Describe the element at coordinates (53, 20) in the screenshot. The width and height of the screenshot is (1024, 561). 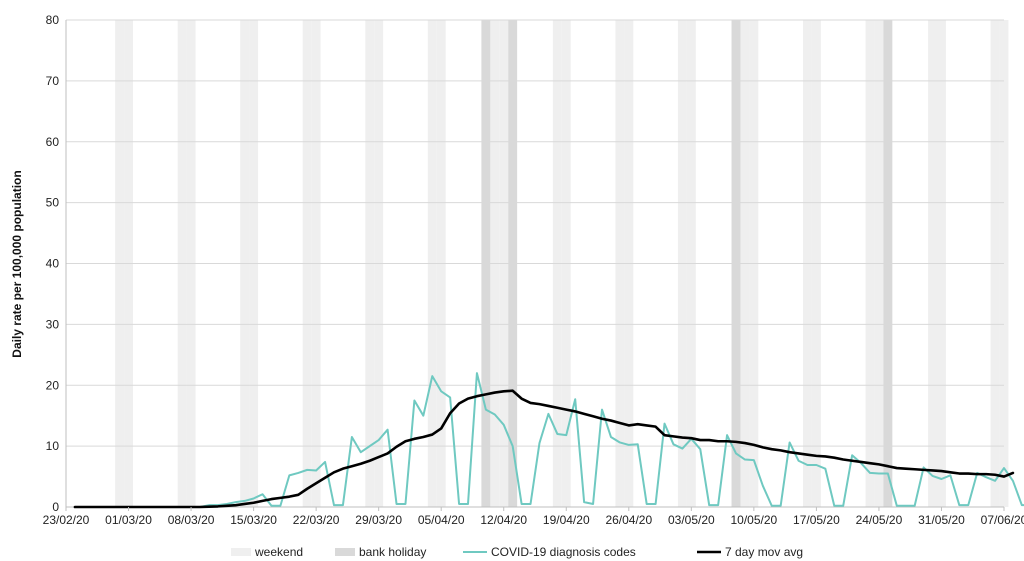
I see `y-tick-label: 80` at that location.